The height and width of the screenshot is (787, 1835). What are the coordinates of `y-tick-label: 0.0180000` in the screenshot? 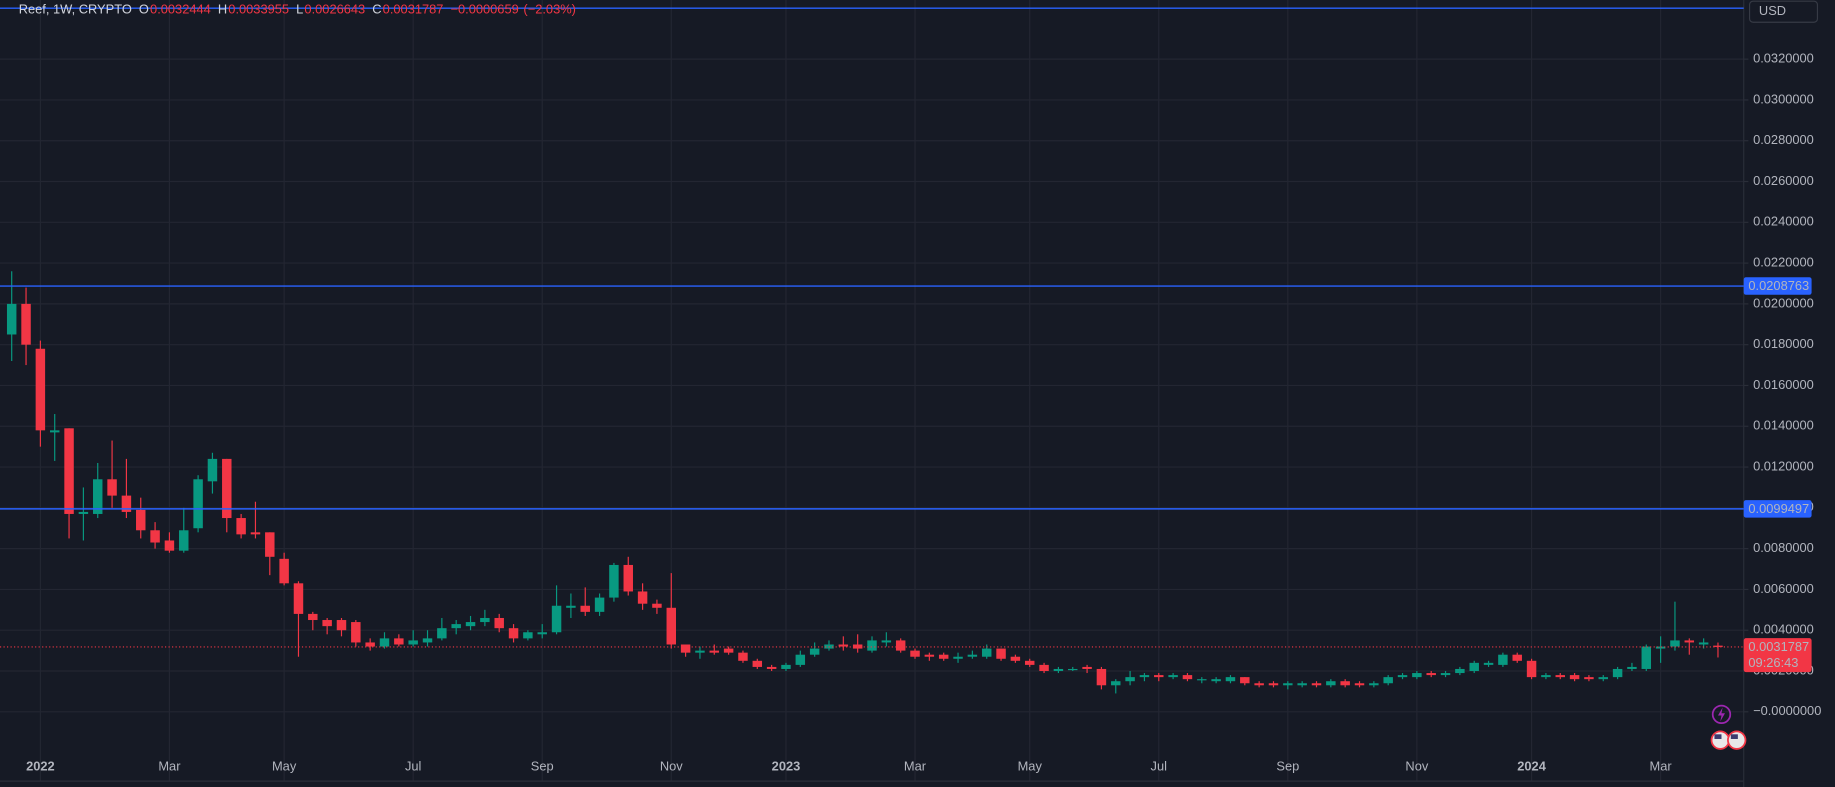 It's located at (1783, 343).